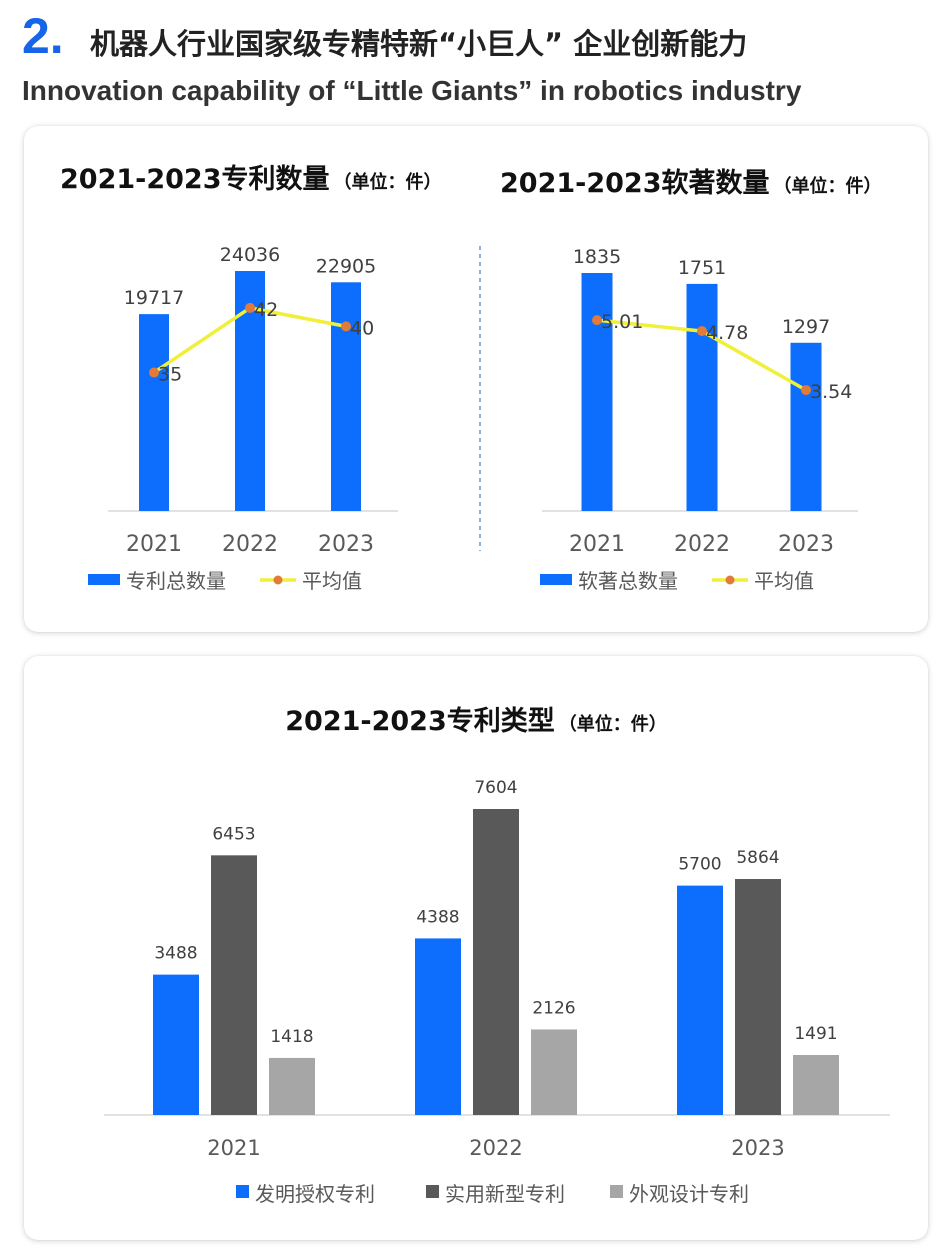  I want to click on software-count-legend-label-total: 软著总数量, so click(628, 581).